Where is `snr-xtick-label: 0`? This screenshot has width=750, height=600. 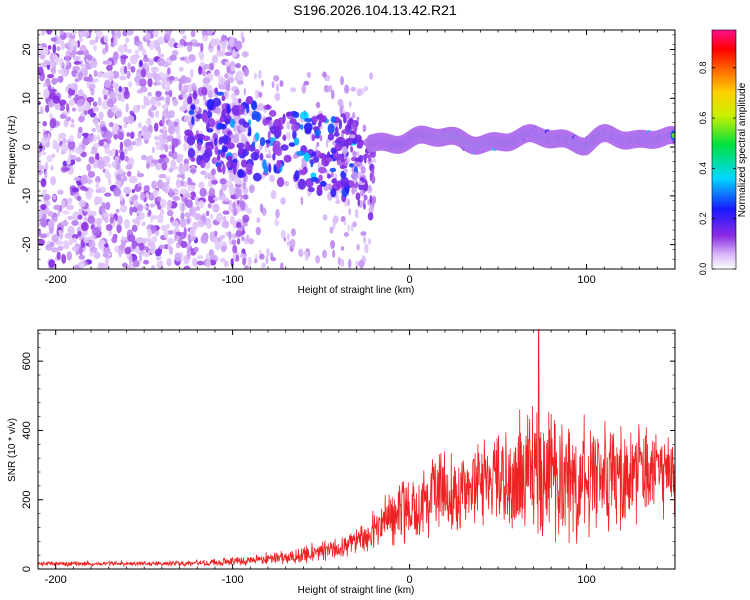 snr-xtick-label: 0 is located at coordinates (410, 580).